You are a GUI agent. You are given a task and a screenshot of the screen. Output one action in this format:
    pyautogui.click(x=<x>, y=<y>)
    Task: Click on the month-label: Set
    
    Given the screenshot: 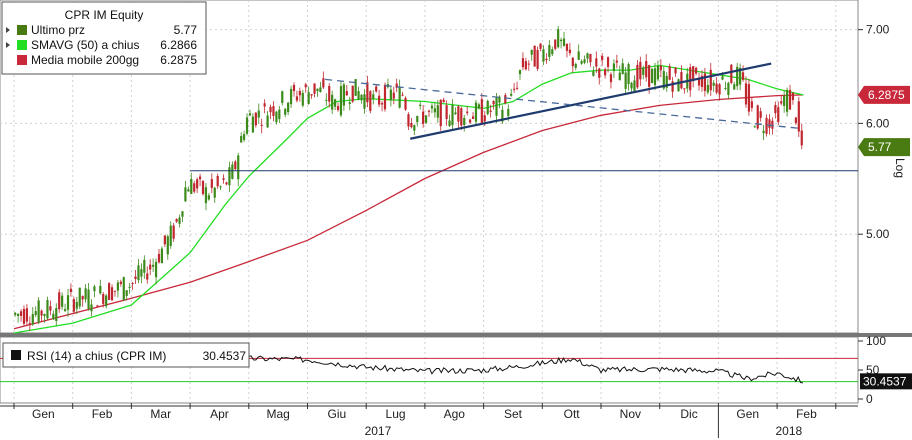 What is the action you would take?
    pyautogui.click(x=513, y=414)
    